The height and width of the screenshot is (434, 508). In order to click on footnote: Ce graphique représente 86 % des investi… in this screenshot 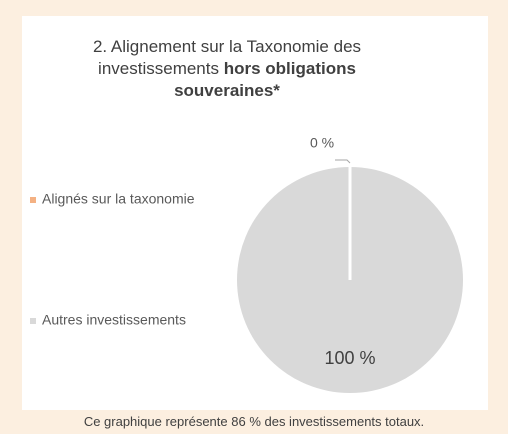, I will do `click(254, 421)`.